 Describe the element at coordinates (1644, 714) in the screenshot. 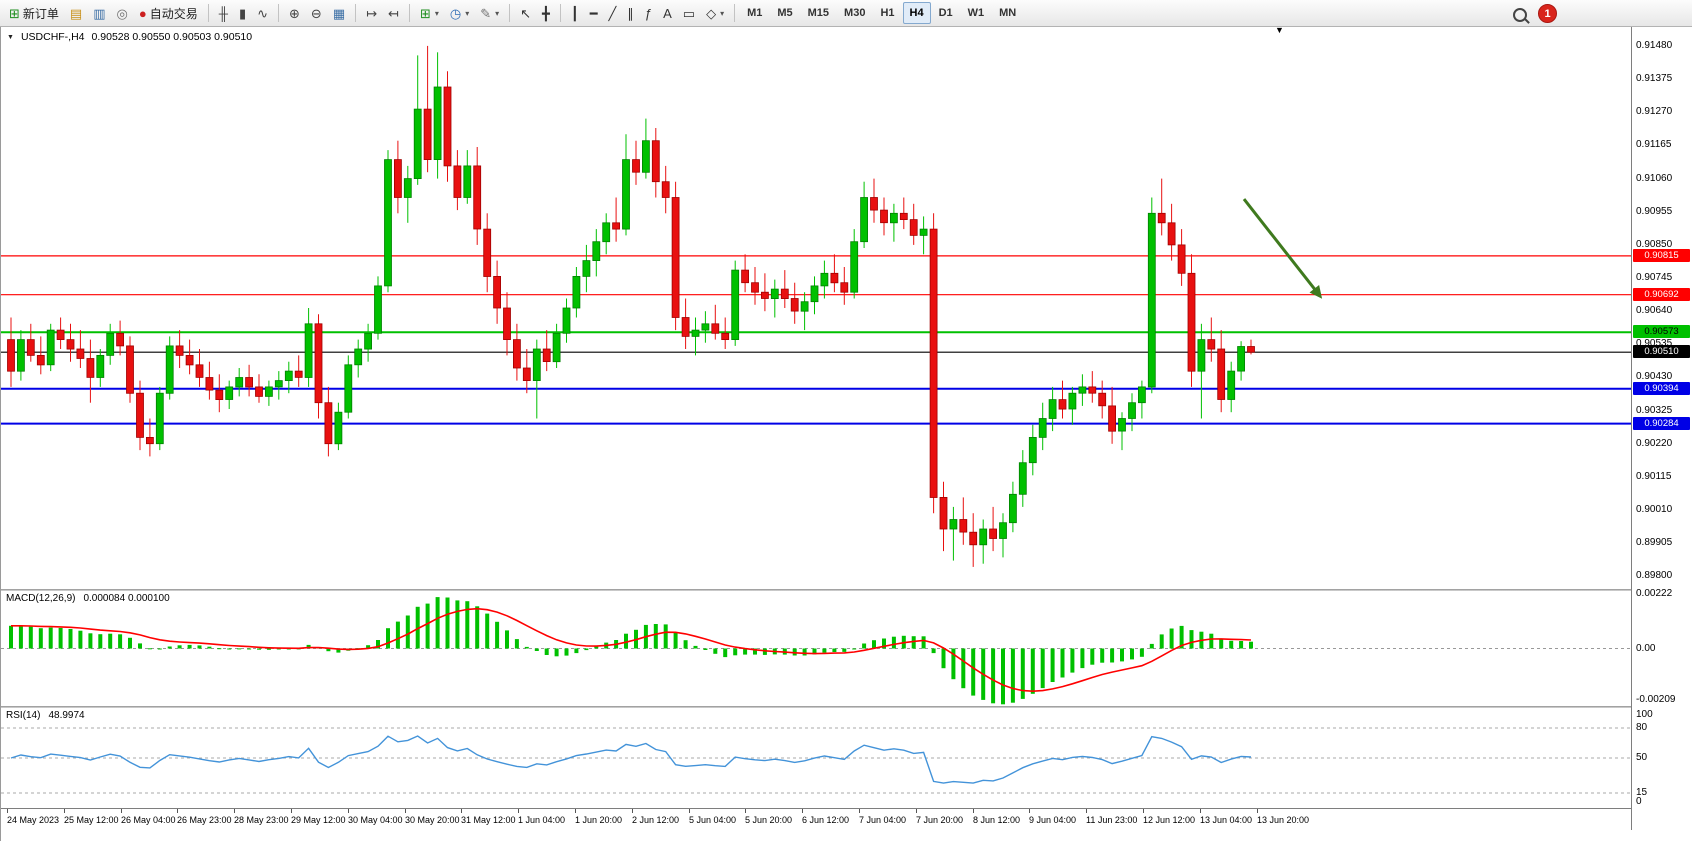

I see `rsi-axis-label: 100` at that location.